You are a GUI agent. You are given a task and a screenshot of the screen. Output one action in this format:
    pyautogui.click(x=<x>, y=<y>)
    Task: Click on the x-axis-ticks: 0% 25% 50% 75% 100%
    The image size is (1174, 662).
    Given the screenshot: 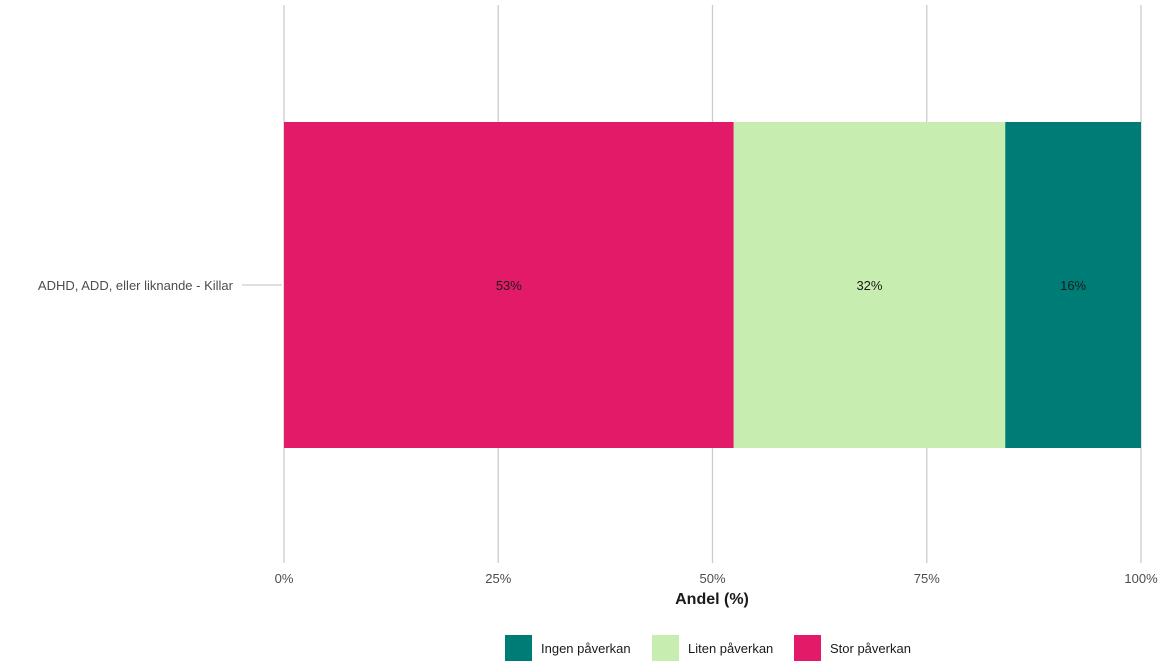 What is the action you would take?
    pyautogui.click(x=716, y=578)
    